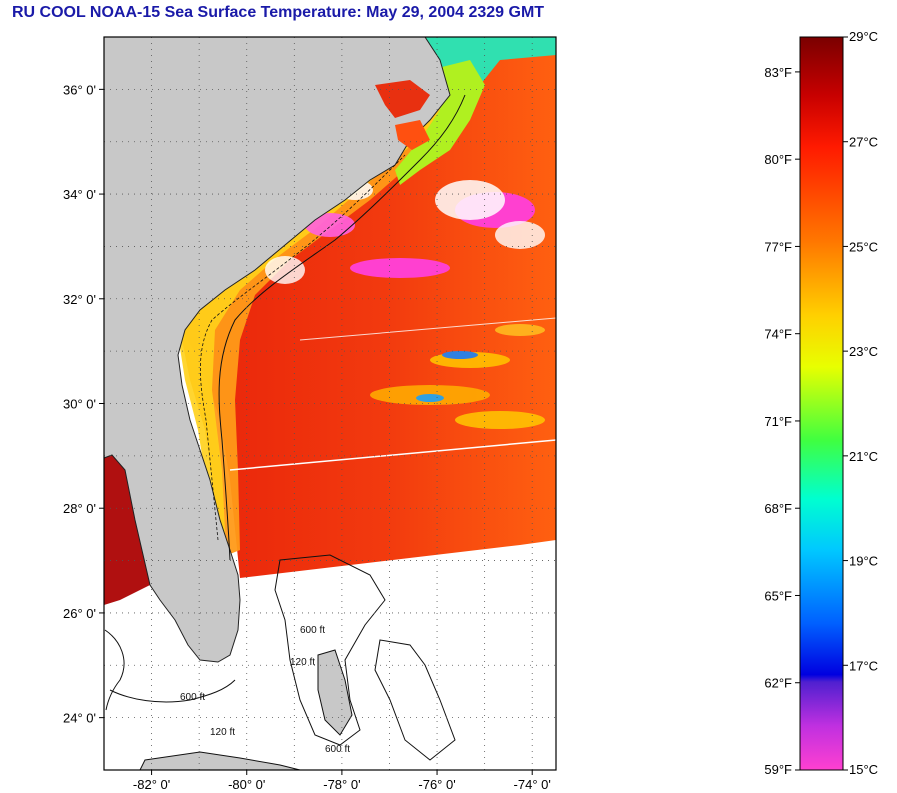 The width and height of the screenshot is (897, 793). Describe the element at coordinates (778, 508) in the screenshot. I see `colorbar-fahrenheit-label: 68°F` at that location.